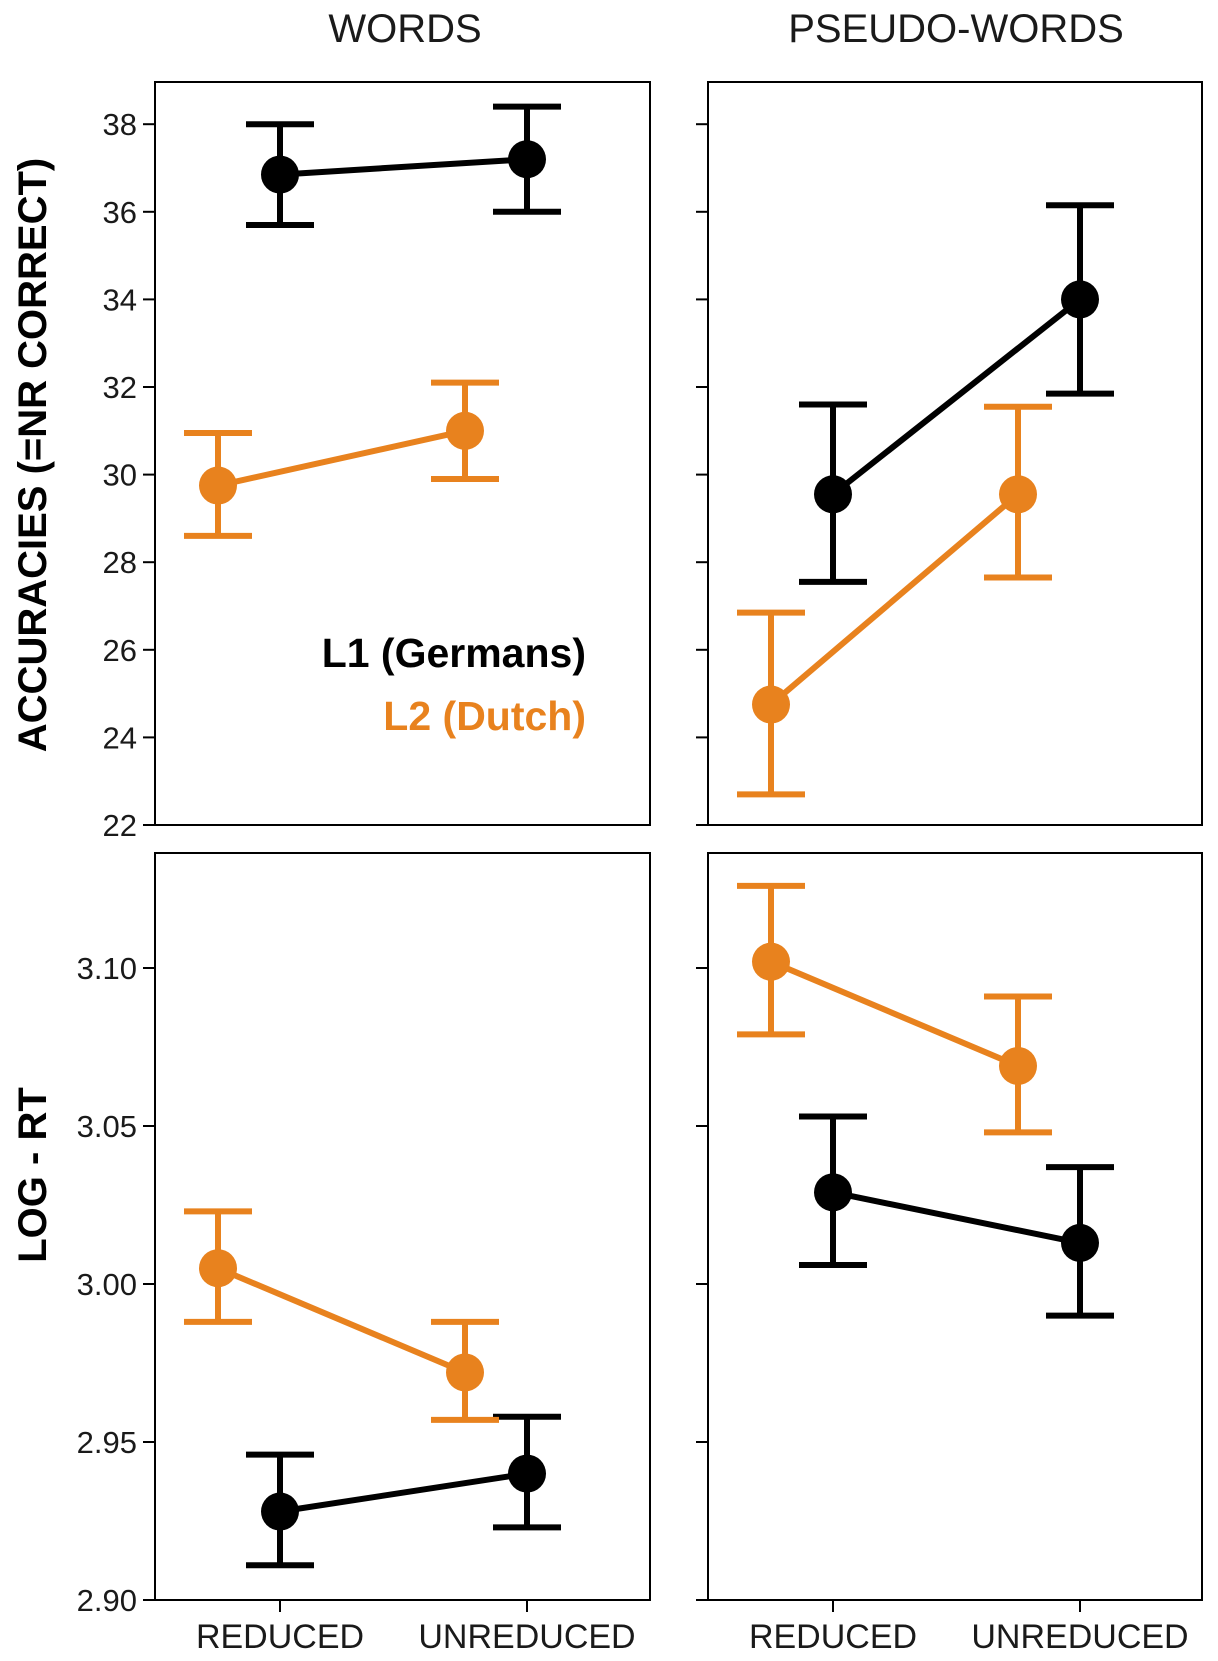 Image resolution: width=1218 pixels, height=1661 pixels. I want to click on y-axis-title-log-rt: LOG - RT, so click(33, 1175).